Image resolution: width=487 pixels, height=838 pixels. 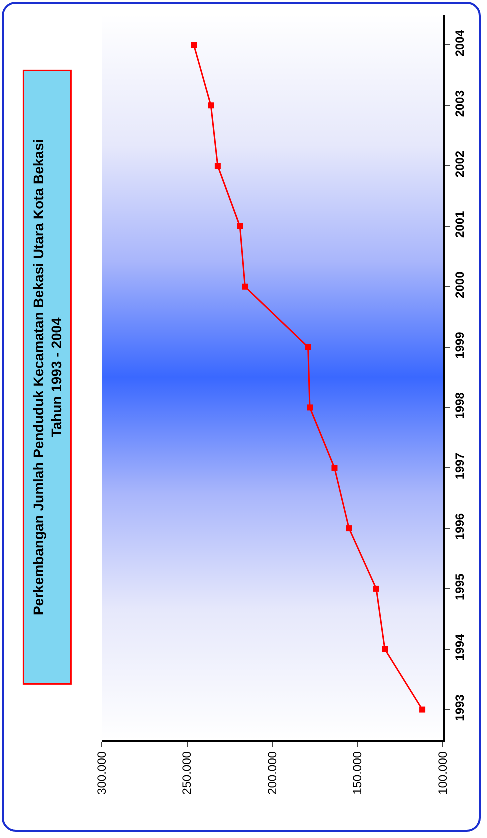 I want to click on y-tick-label: 2001, so click(x=460, y=224).